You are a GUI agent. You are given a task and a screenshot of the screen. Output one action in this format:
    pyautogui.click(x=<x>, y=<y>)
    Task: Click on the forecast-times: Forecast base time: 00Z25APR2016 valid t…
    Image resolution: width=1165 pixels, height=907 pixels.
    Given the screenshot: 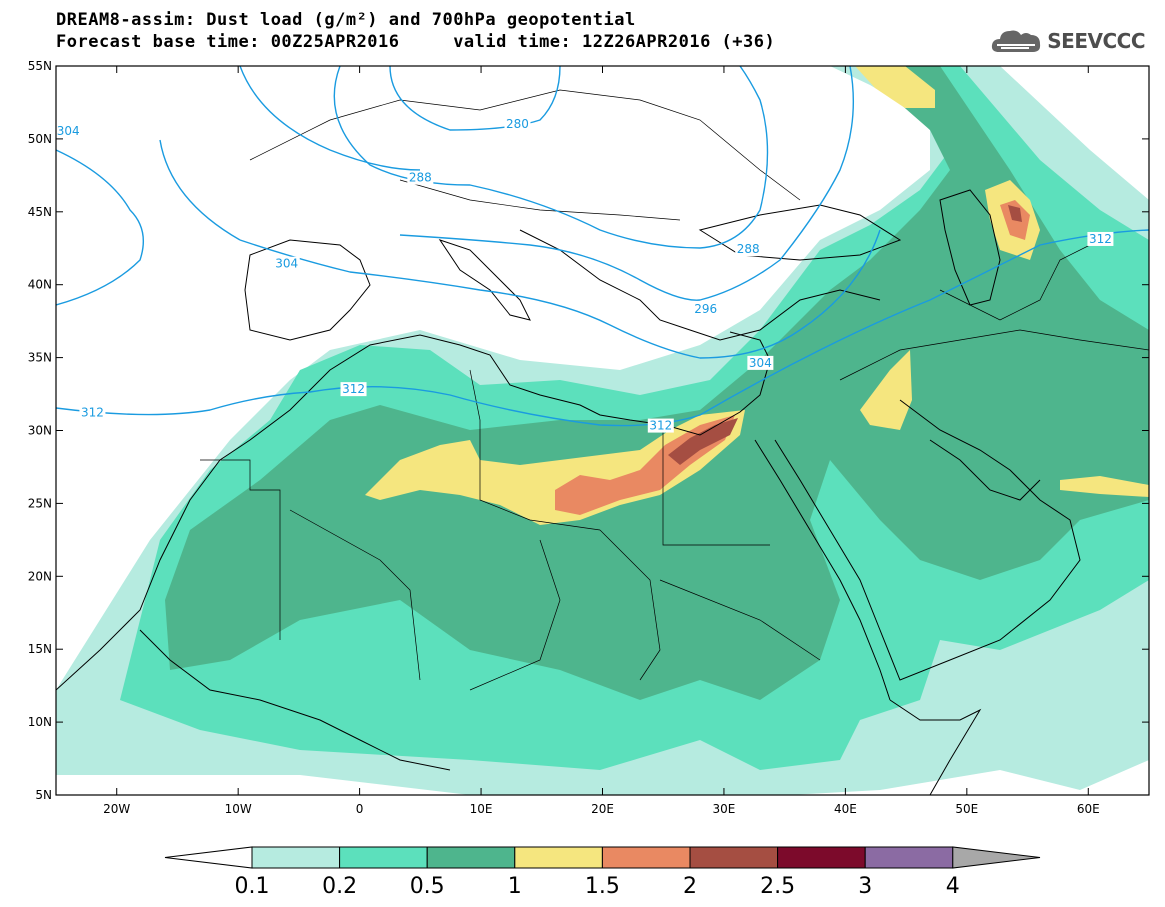 What is the action you would take?
    pyautogui.click(x=416, y=42)
    